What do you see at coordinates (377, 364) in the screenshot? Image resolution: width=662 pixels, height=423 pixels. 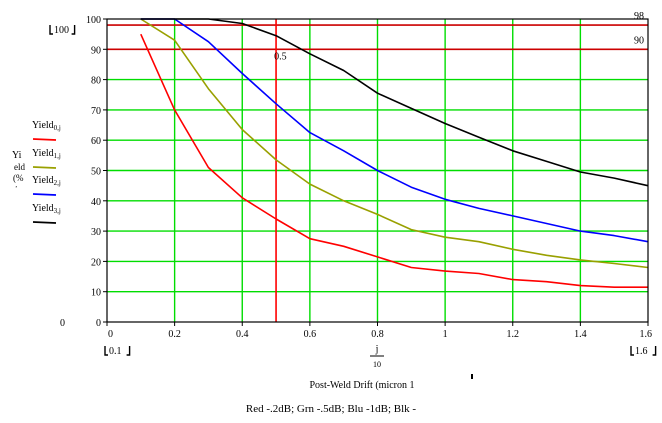 I see `x-var-denominator: 10` at bounding box center [377, 364].